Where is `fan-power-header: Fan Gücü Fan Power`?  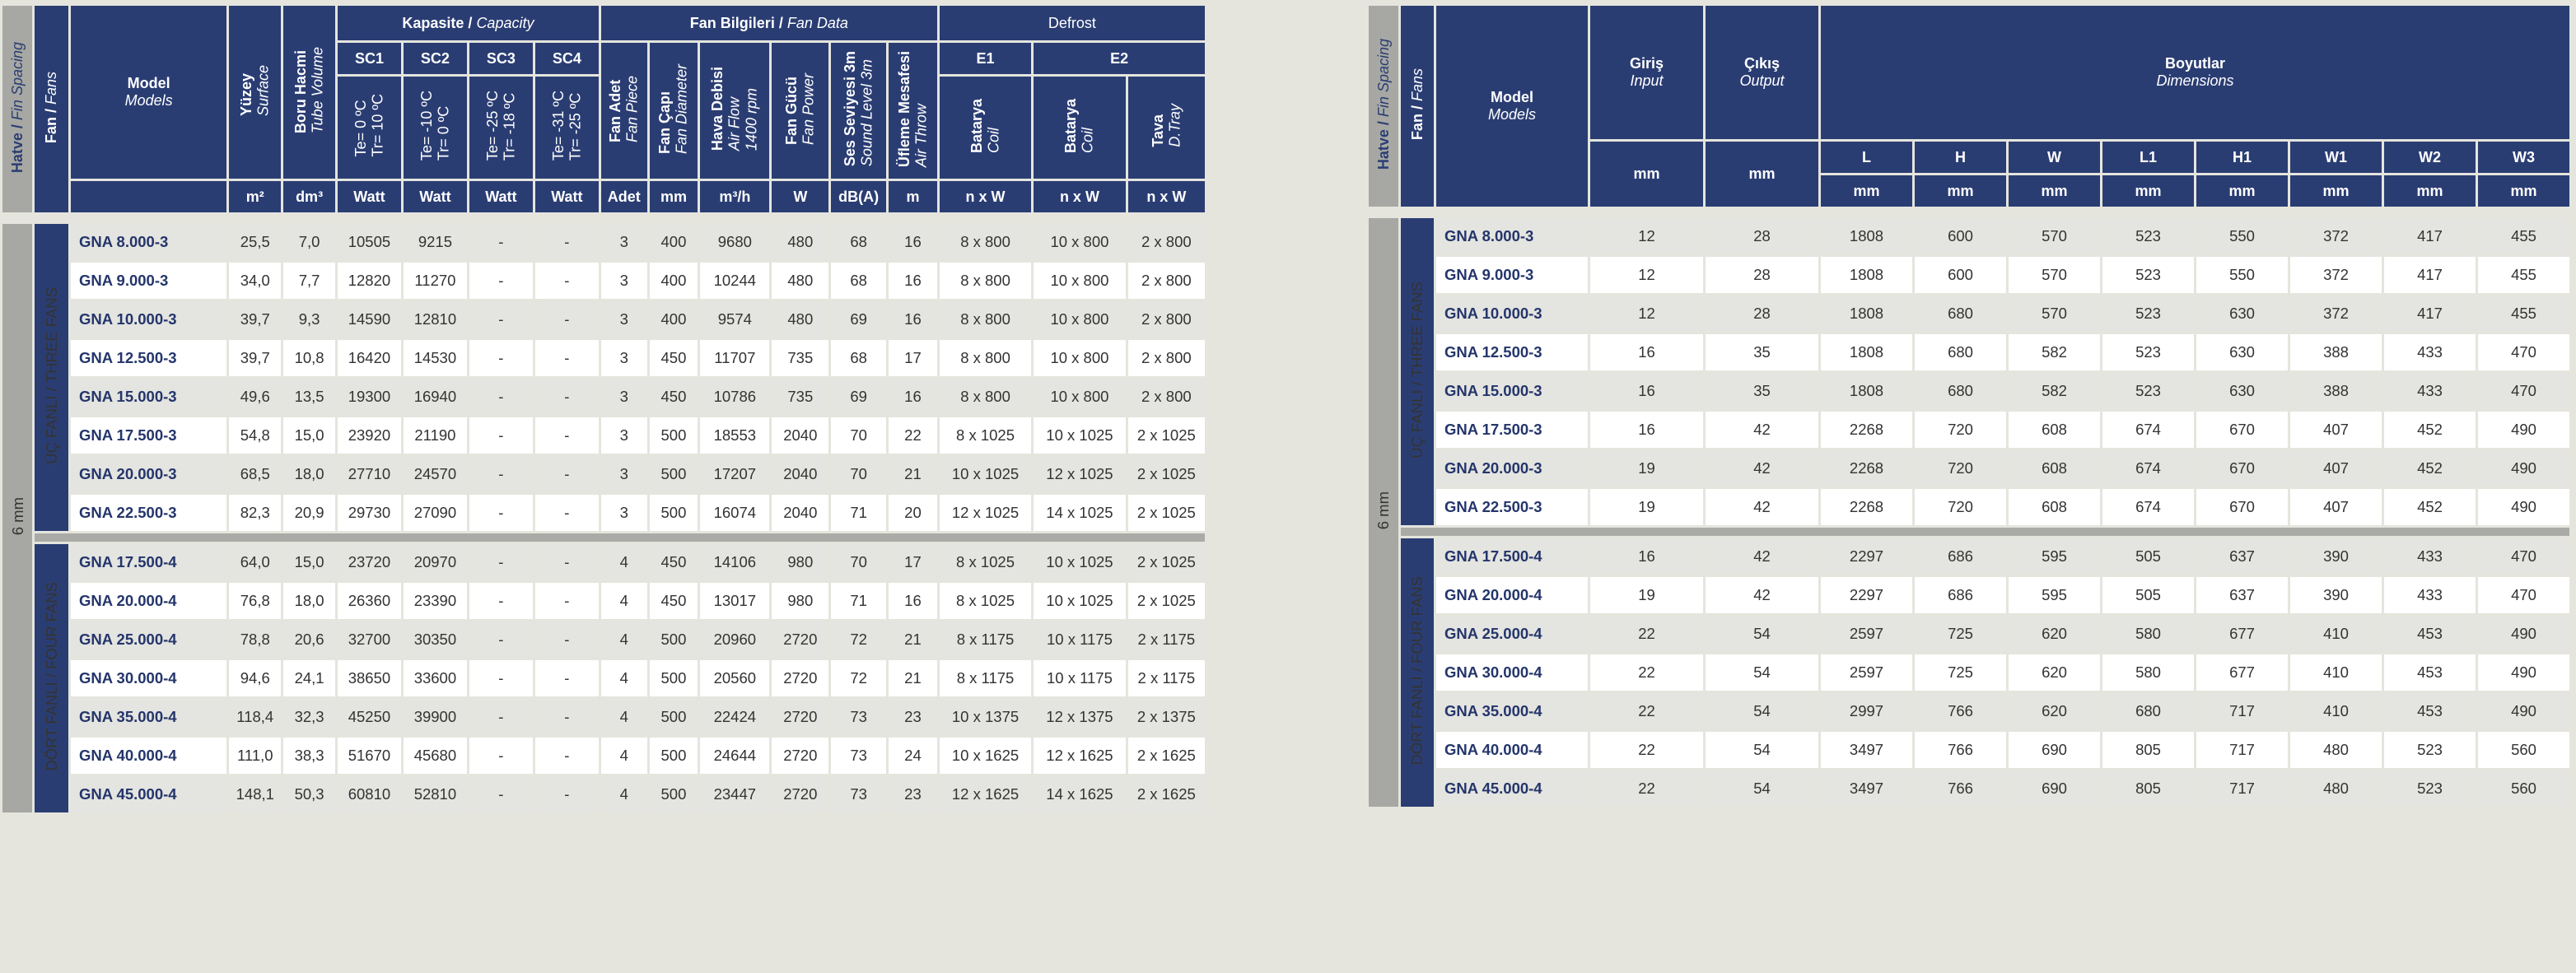 fan-power-header: Fan Gücü Fan Power is located at coordinates (800, 111).